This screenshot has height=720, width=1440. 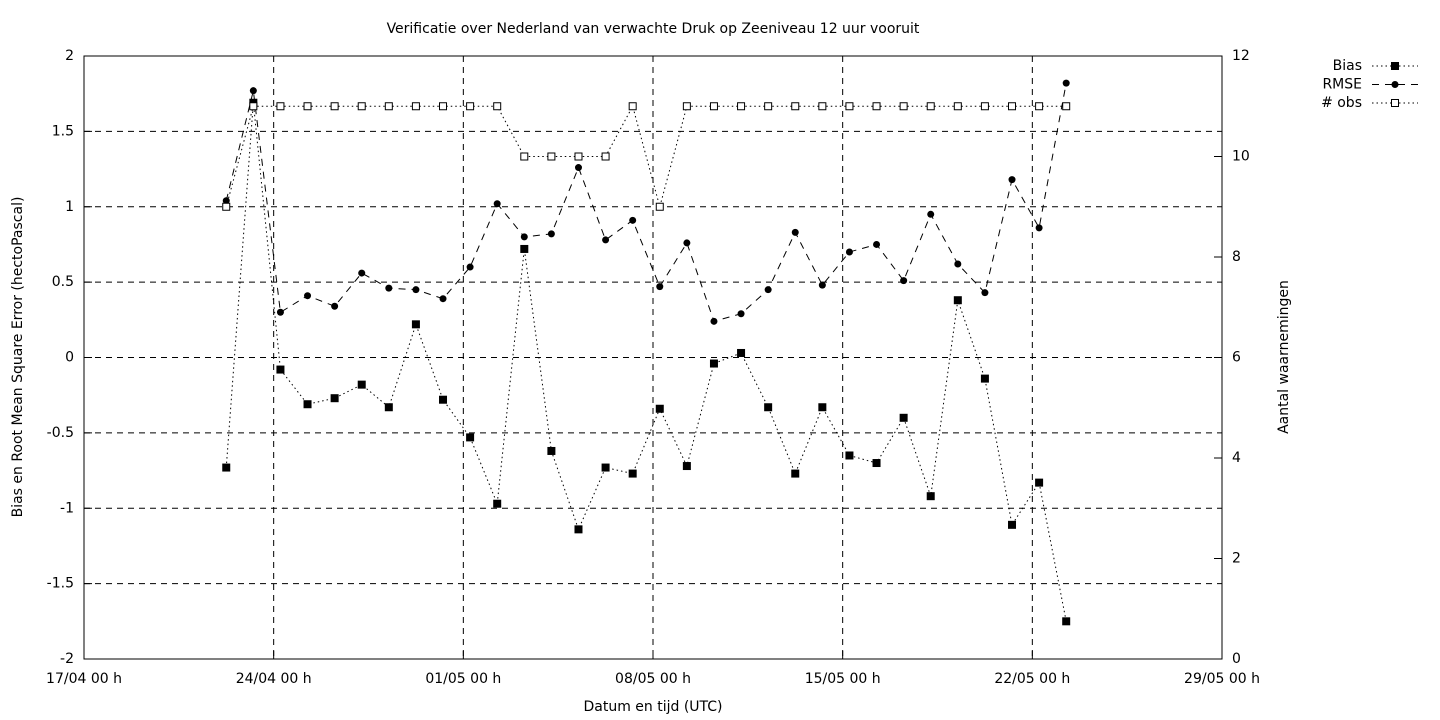 What do you see at coordinates (646, 156) in the screenshot?
I see `series-line` at bounding box center [646, 156].